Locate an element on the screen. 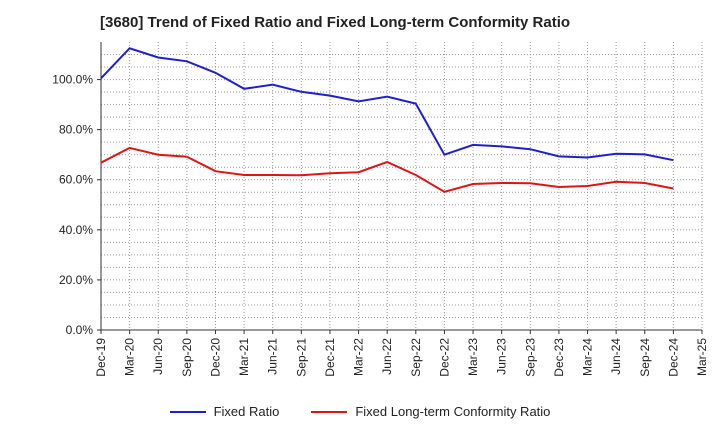 This screenshot has height=440, width=720. y-tick-label: 100.0% is located at coordinates (72, 80).